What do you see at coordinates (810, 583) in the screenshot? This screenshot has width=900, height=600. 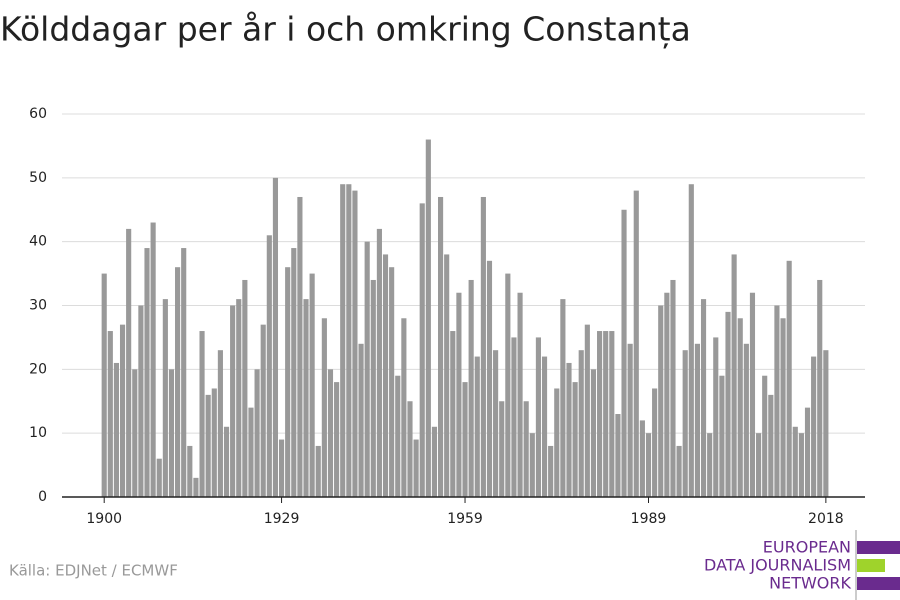 I see `logo-text: NETWORK` at bounding box center [810, 583].